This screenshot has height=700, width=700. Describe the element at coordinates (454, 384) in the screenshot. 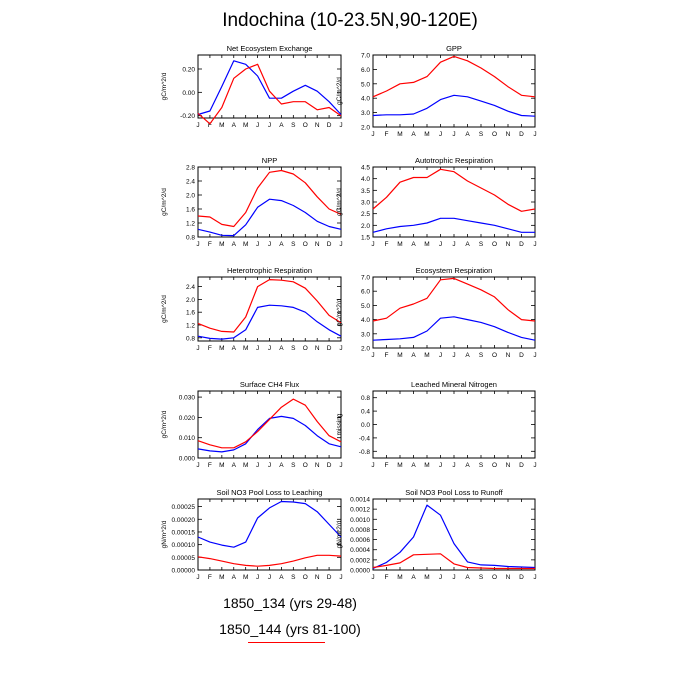

I see `panel-title: Leached Mineral Nitrogen` at that location.